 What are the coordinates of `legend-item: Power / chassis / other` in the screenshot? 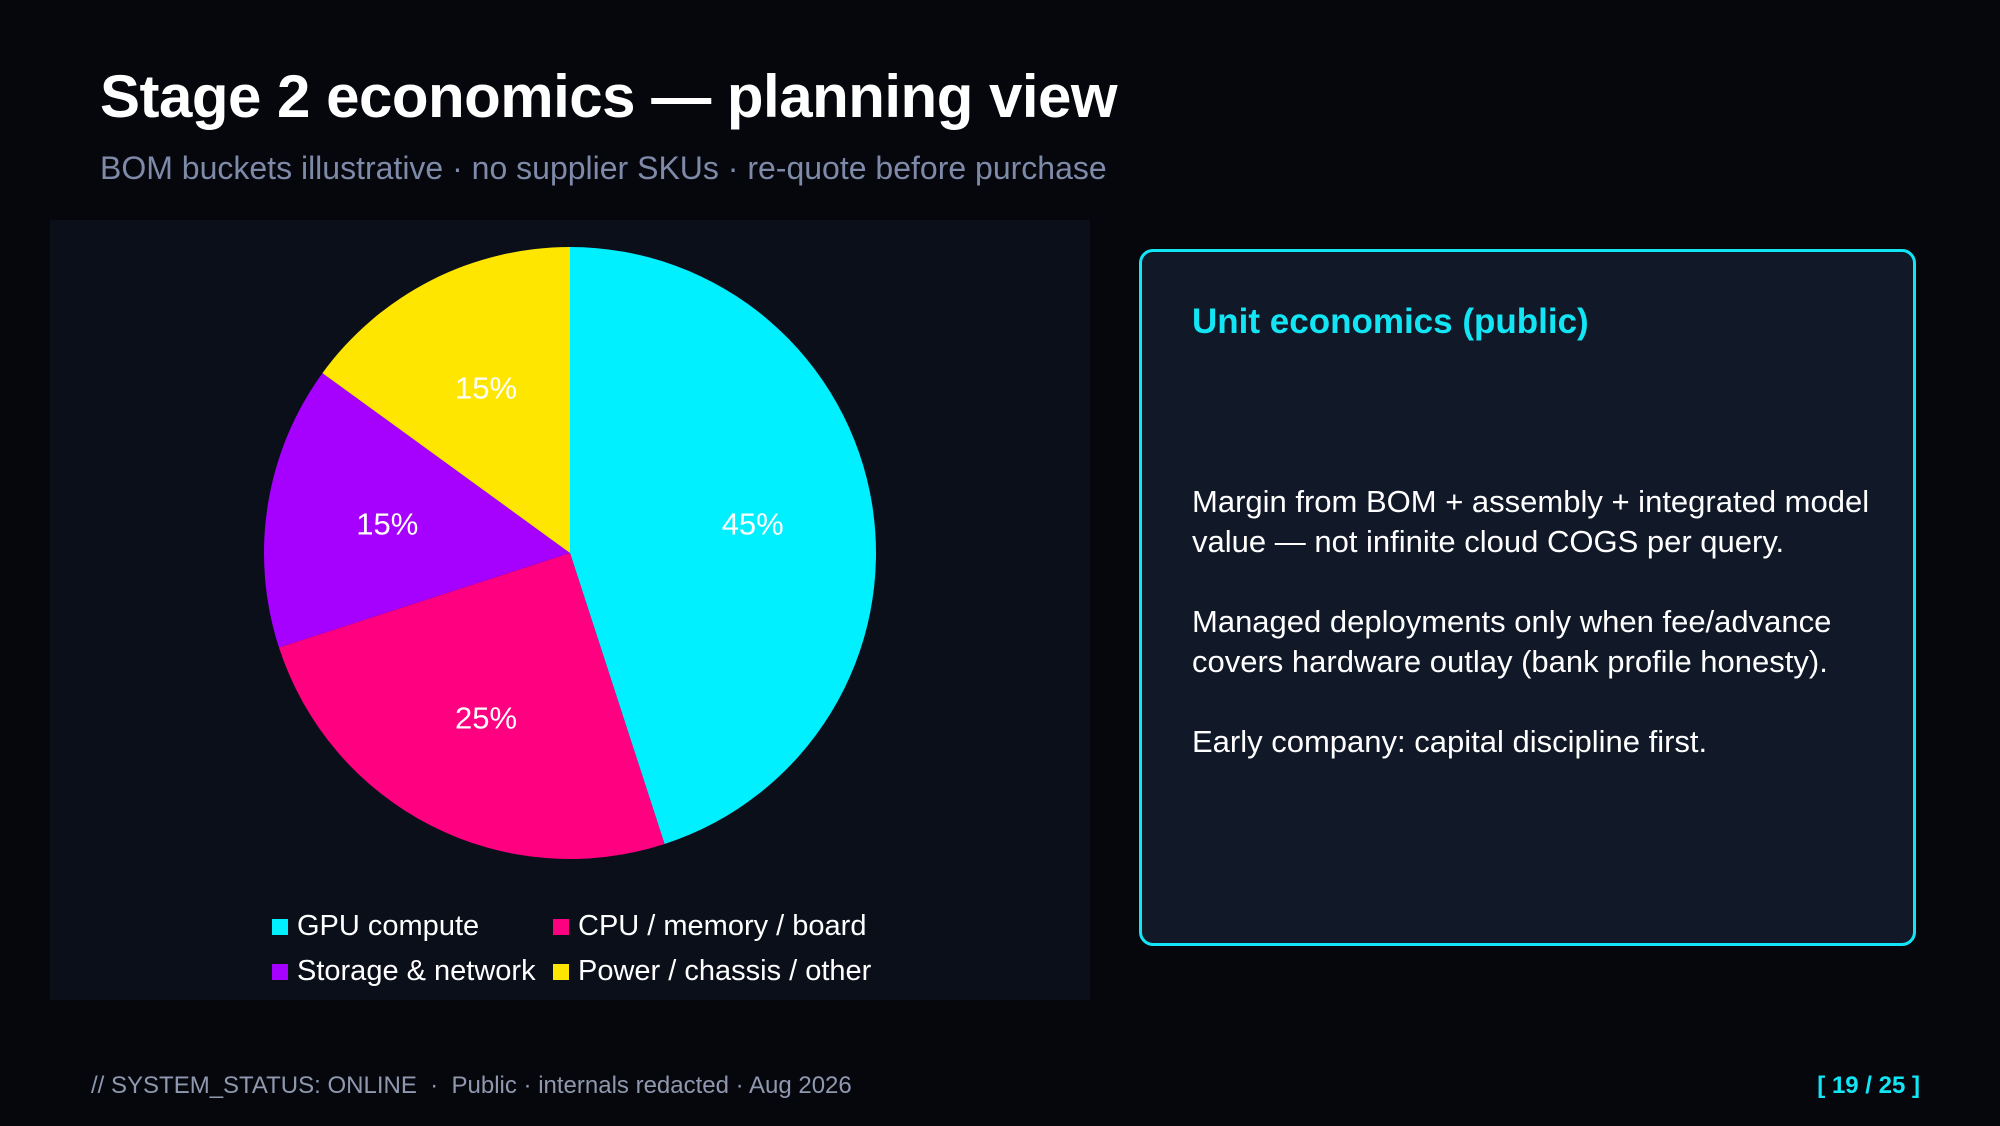 It's located at (713, 971).